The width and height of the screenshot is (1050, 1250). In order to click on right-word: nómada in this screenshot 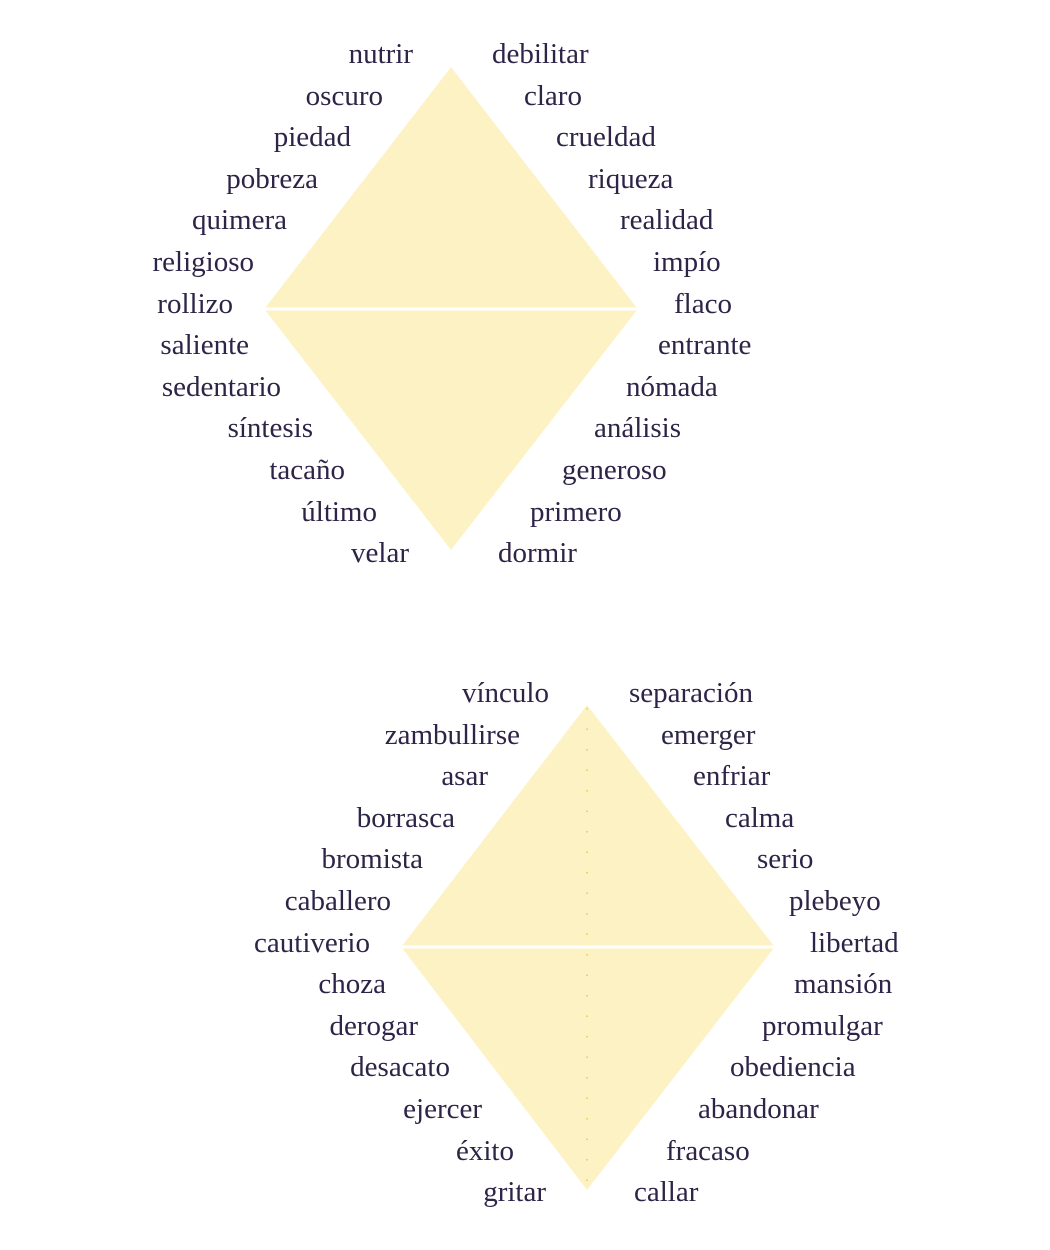, I will do `click(672, 386)`.